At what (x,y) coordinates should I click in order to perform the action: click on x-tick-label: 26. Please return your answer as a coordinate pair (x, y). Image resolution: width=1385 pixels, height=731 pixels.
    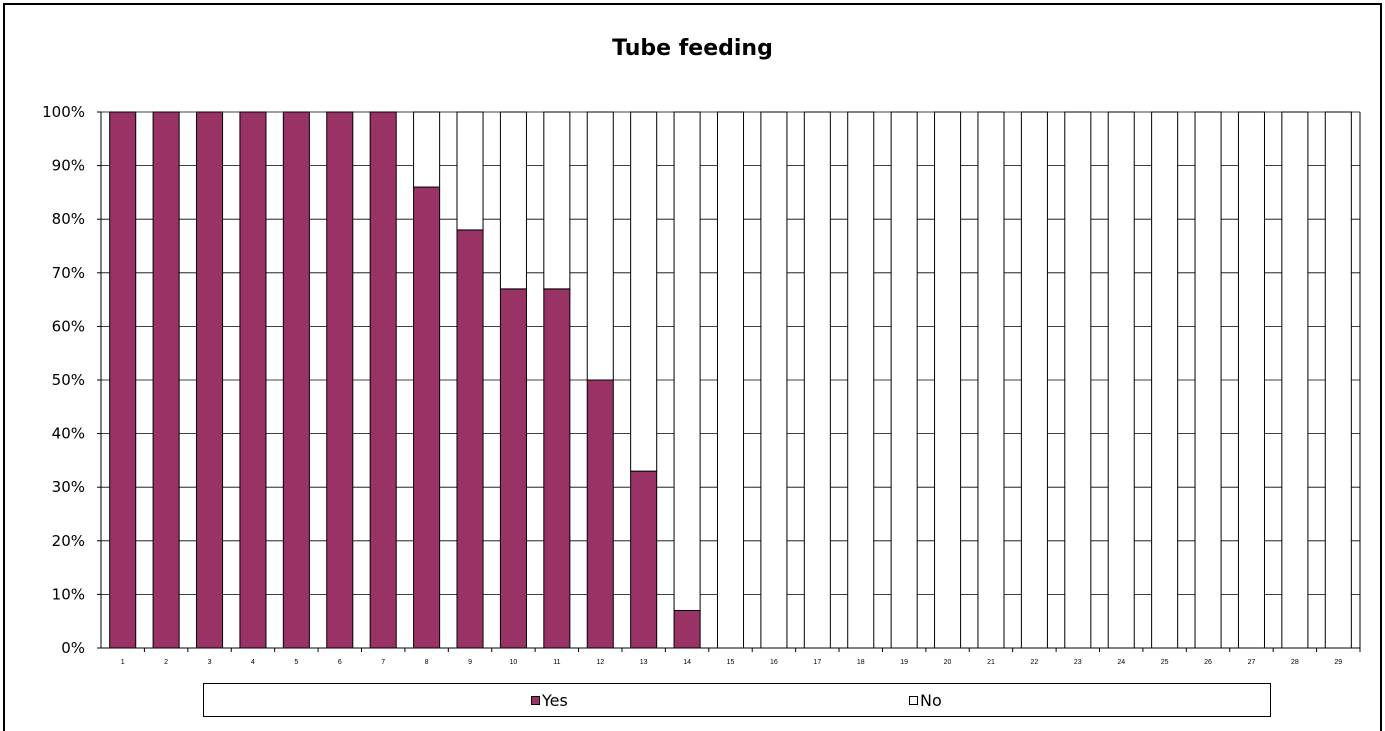
    Looking at the image, I should click on (1208, 662).